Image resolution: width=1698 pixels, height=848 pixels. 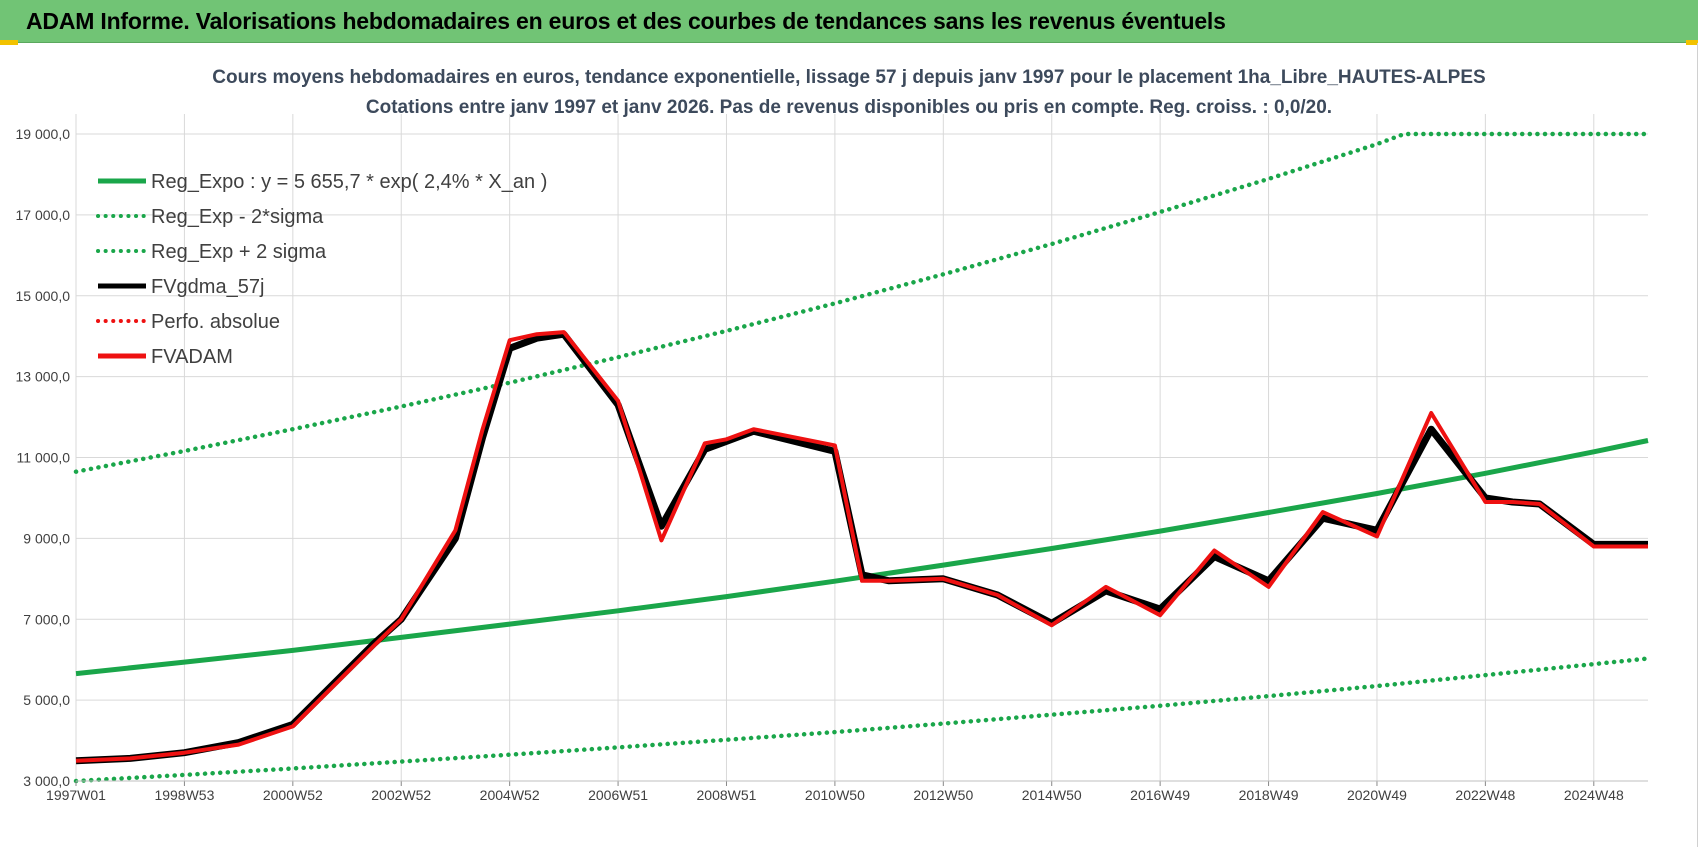 I want to click on x-tick-label: 2002W52, so click(x=401, y=795).